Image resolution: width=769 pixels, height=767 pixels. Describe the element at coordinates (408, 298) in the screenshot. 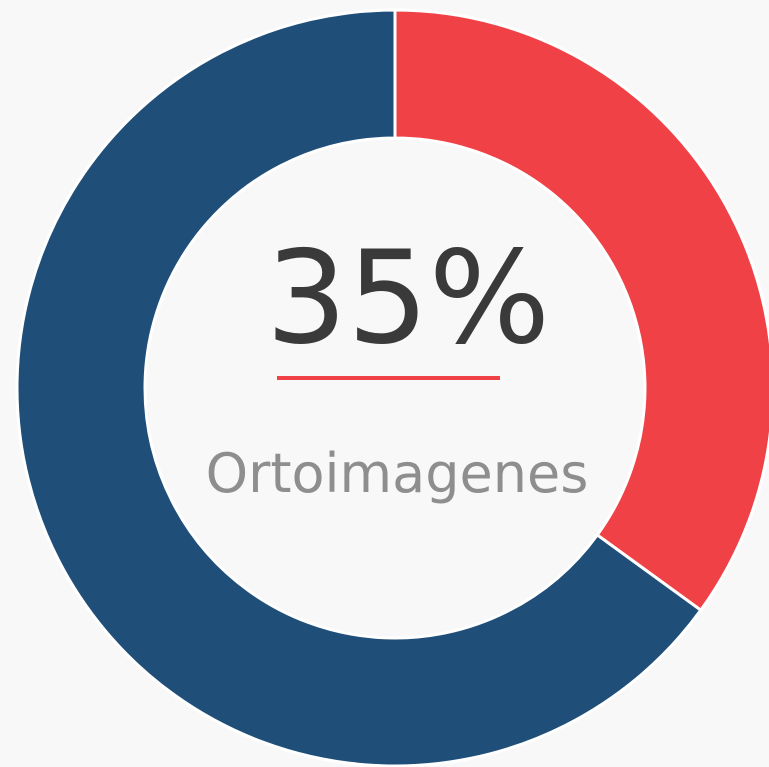

I see `center-value-label: 35%` at that location.